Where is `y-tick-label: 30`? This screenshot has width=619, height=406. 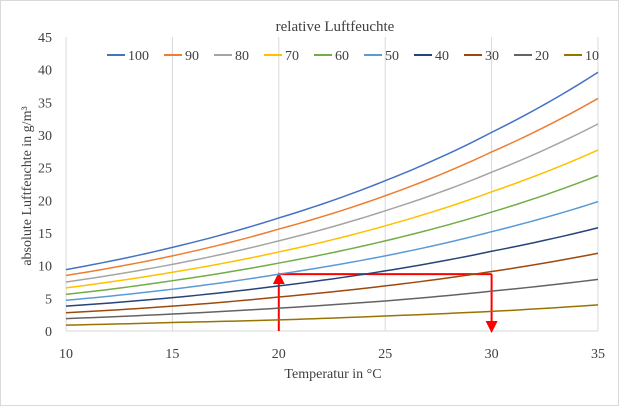 y-tick-label: 30 is located at coordinates (45, 136).